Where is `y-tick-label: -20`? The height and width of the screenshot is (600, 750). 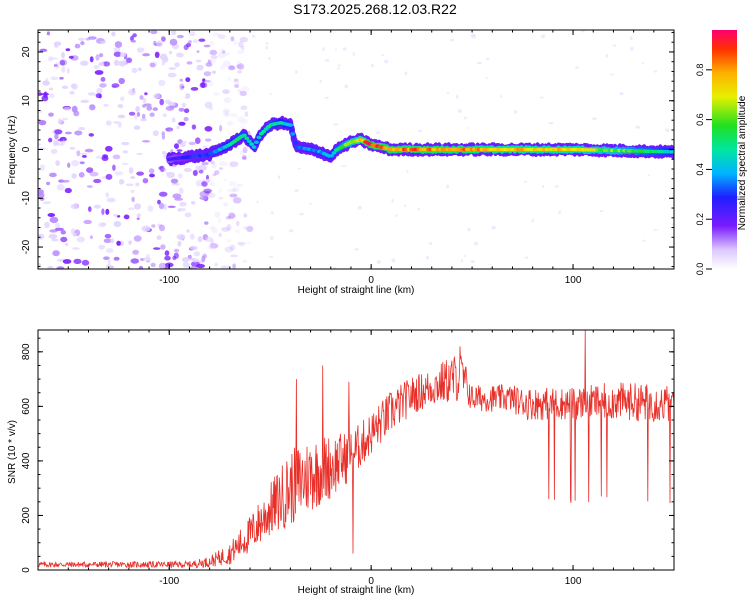
y-tick-label: -20 is located at coordinates (26, 246).